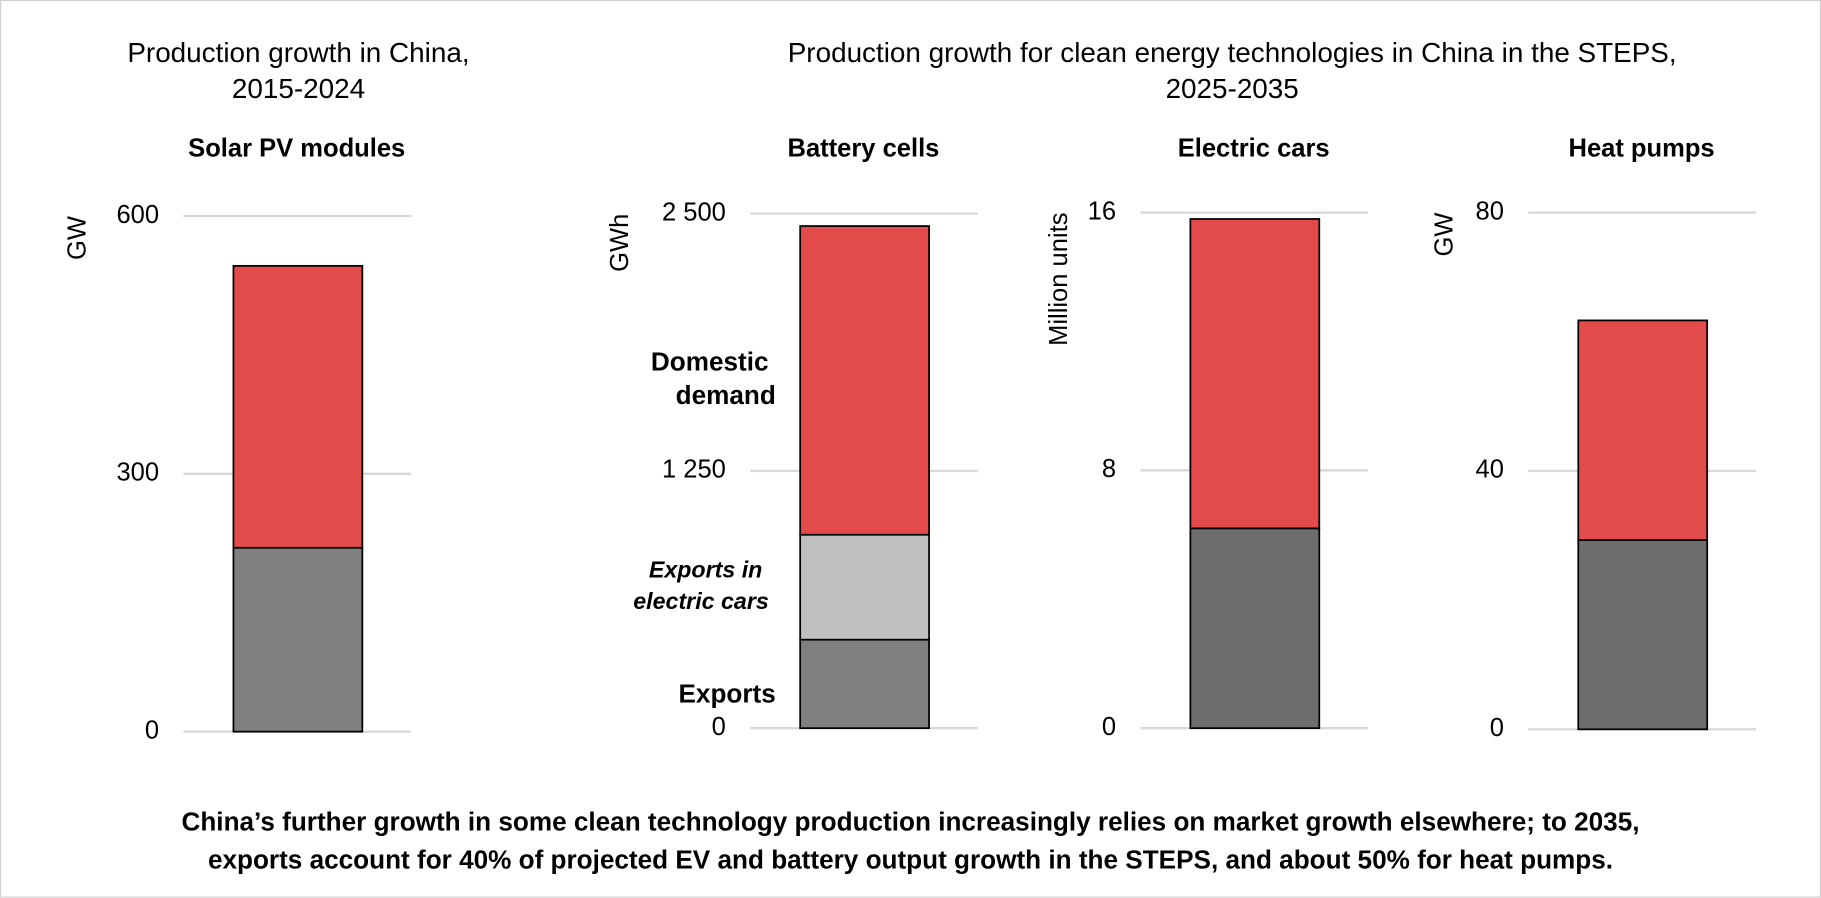 This screenshot has width=1821, height=898. Describe the element at coordinates (137, 473) in the screenshot. I see `y-tick-label: 300` at that location.